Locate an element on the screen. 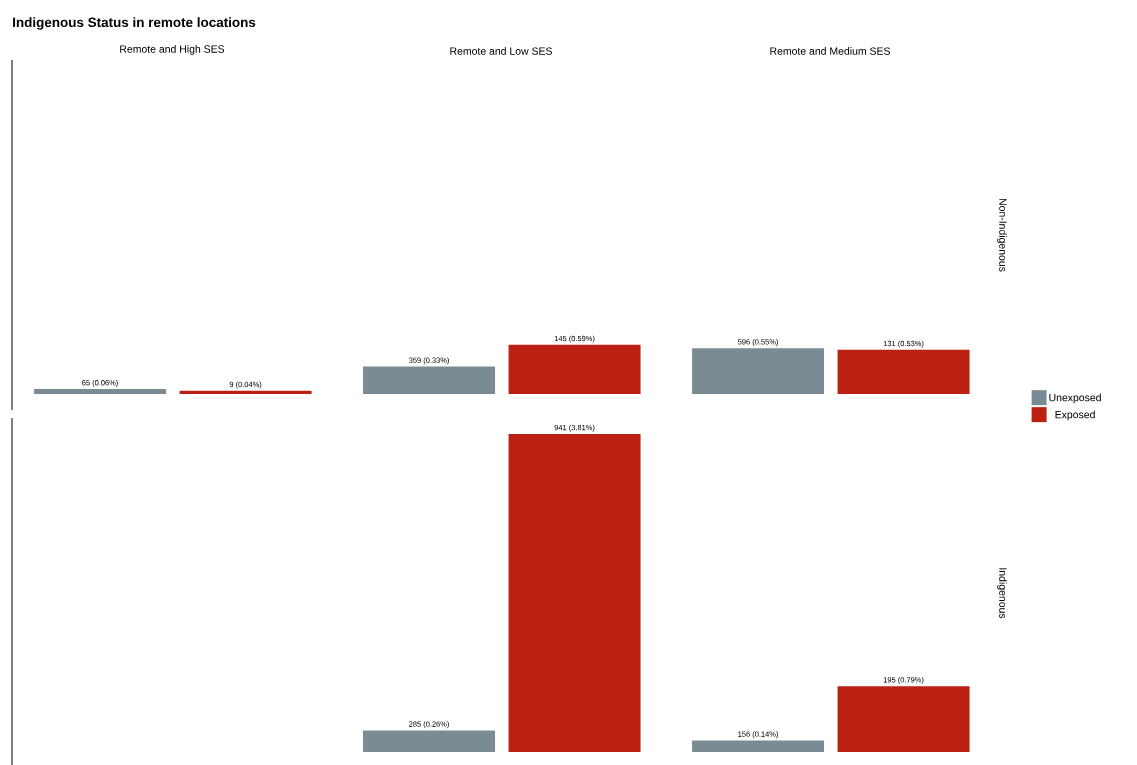  legend-label: Exposed is located at coordinates (1075, 415).